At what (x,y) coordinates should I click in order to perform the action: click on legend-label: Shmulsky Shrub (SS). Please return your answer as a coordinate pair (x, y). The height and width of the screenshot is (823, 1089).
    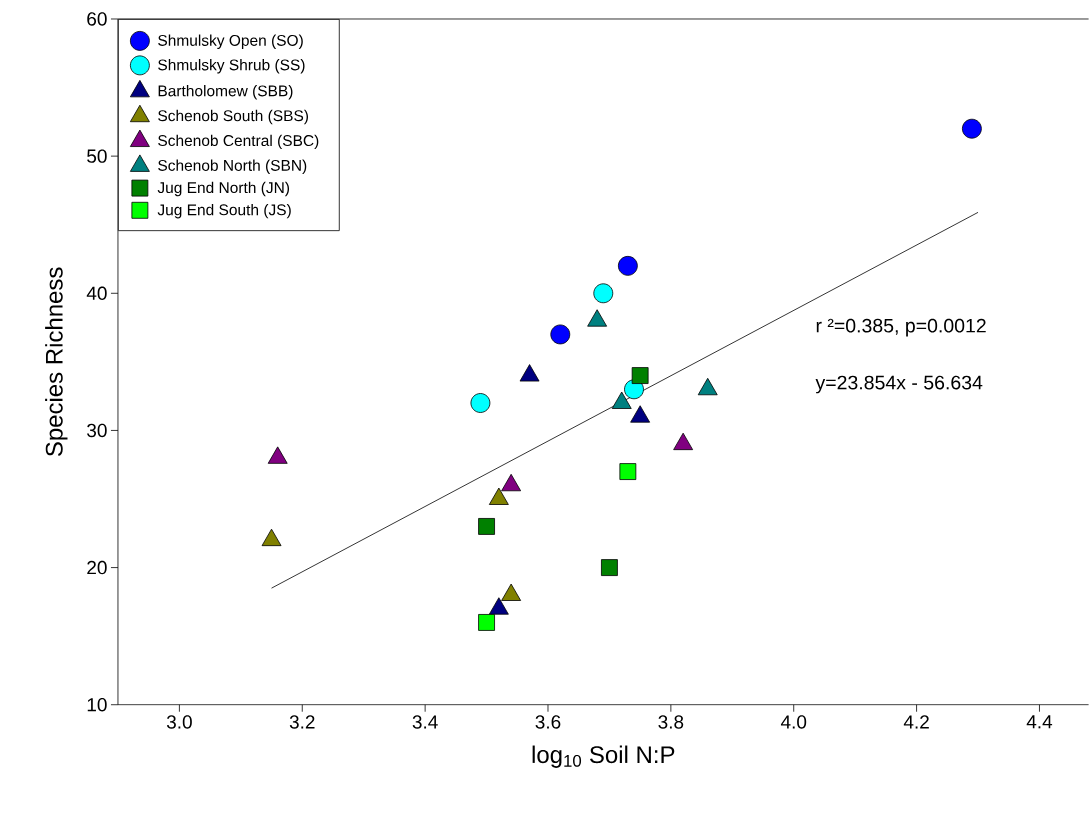
    Looking at the image, I should click on (231, 66).